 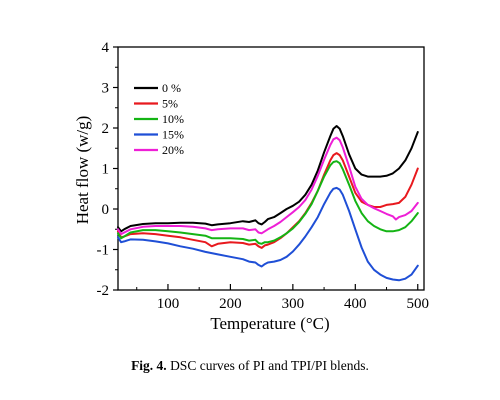 What do you see at coordinates (106, 170) in the screenshot?
I see `y-tick-label: 1` at bounding box center [106, 170].